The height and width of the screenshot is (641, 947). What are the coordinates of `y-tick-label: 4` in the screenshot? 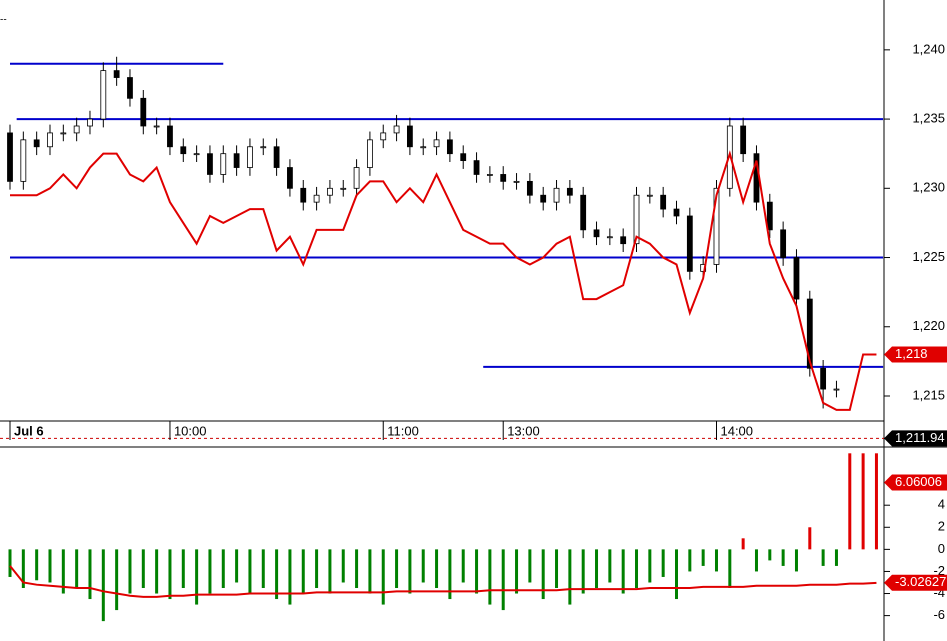 It's located at (941, 504).